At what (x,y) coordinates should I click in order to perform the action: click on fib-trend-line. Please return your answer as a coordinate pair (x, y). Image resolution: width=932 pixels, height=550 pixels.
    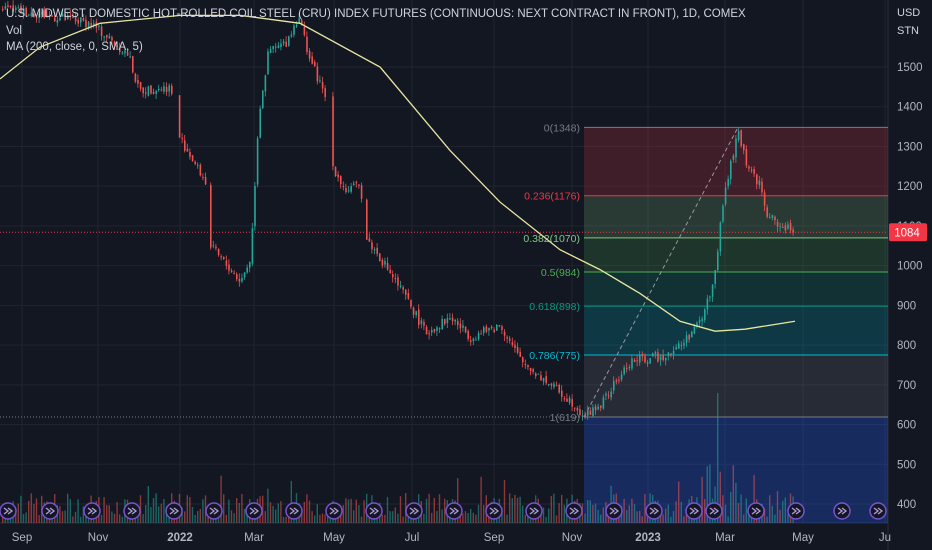
    Looking at the image, I should click on (661, 272).